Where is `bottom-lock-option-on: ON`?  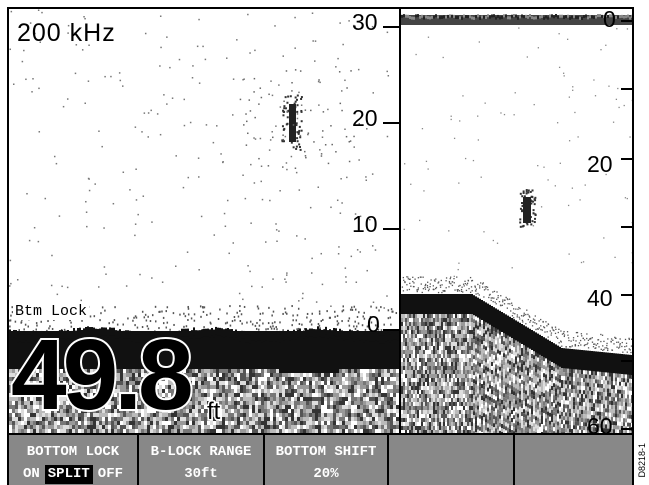 bottom-lock-option-on: ON is located at coordinates (31, 474).